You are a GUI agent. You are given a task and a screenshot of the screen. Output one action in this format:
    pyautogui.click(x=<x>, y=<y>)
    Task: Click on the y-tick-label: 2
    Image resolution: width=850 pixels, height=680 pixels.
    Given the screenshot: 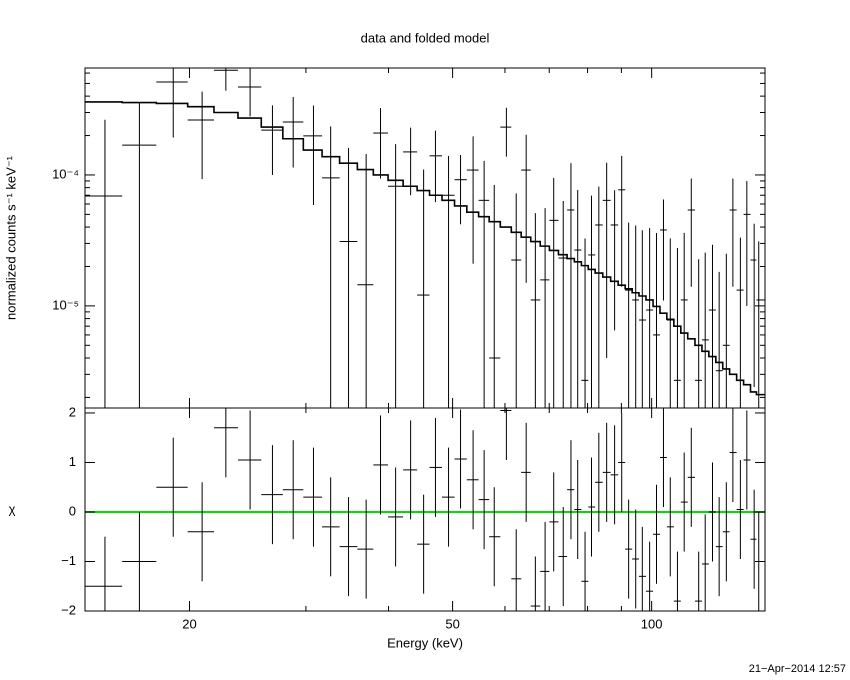 What is the action you would take?
    pyautogui.click(x=72, y=411)
    